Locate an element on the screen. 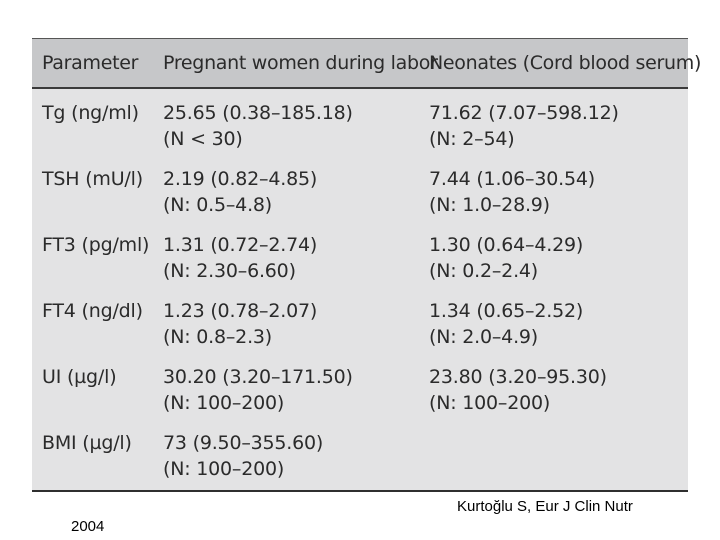  neonates-normal-range: (N: 2.0–4.9) is located at coordinates (484, 337).